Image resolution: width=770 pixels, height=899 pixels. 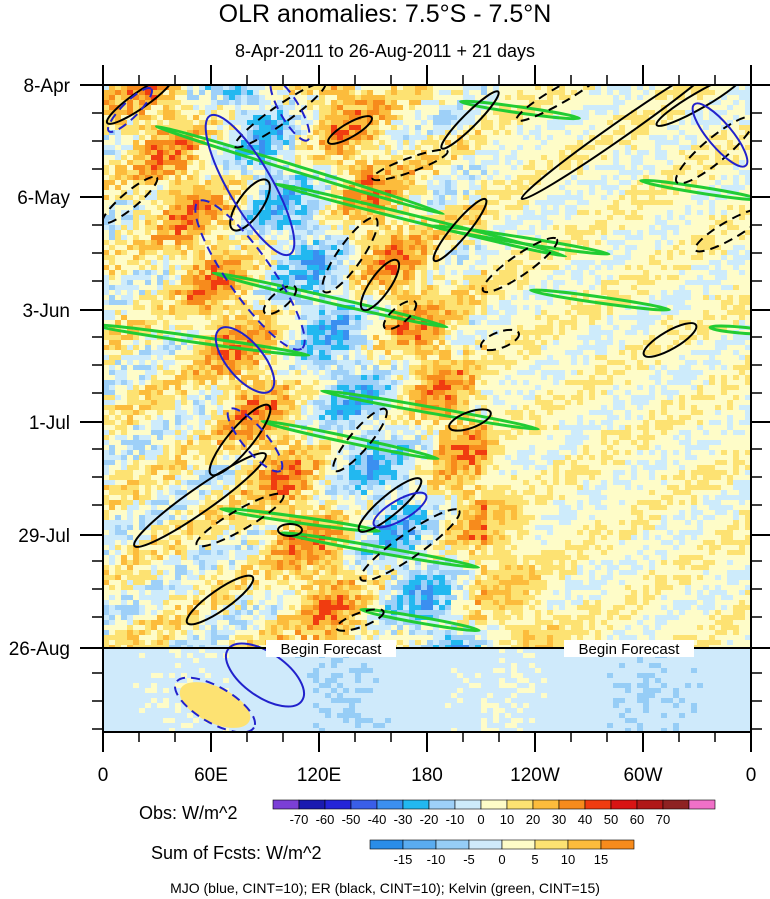 What do you see at coordinates (47, 86) in the screenshot?
I see `y-tick-label: 8-Apr` at bounding box center [47, 86].